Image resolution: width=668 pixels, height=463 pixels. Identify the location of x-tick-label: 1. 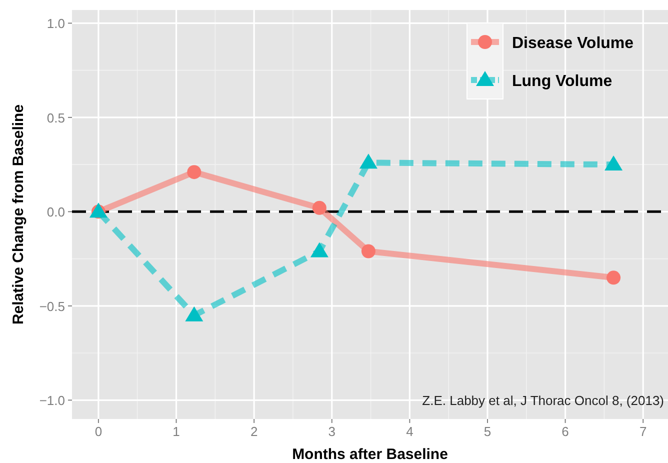
(176, 431).